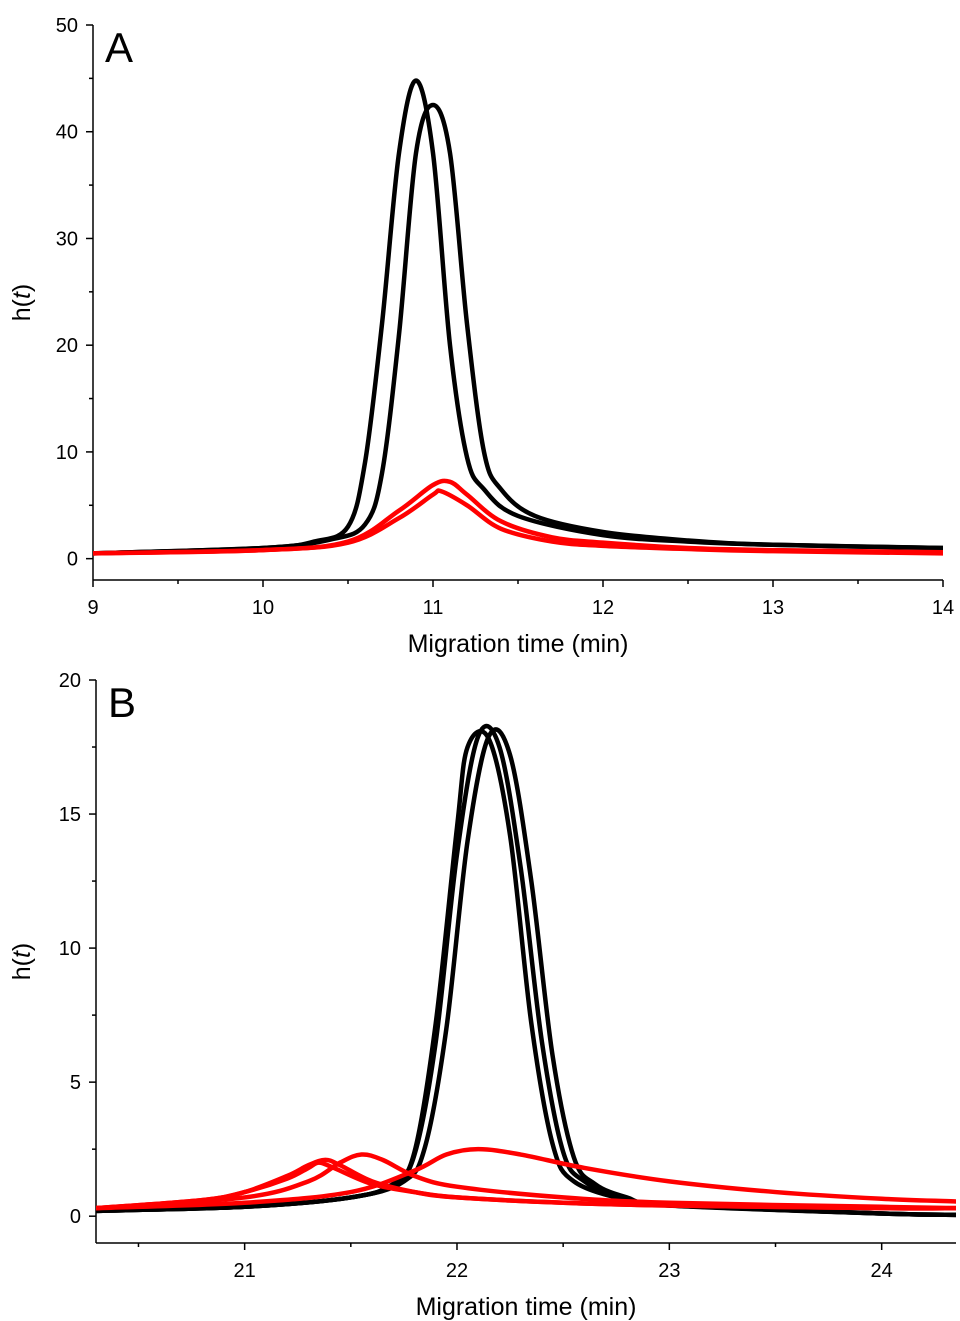 The width and height of the screenshot is (960, 1321). Describe the element at coordinates (773, 608) in the screenshot. I see `x-tick-label: 13` at that location.